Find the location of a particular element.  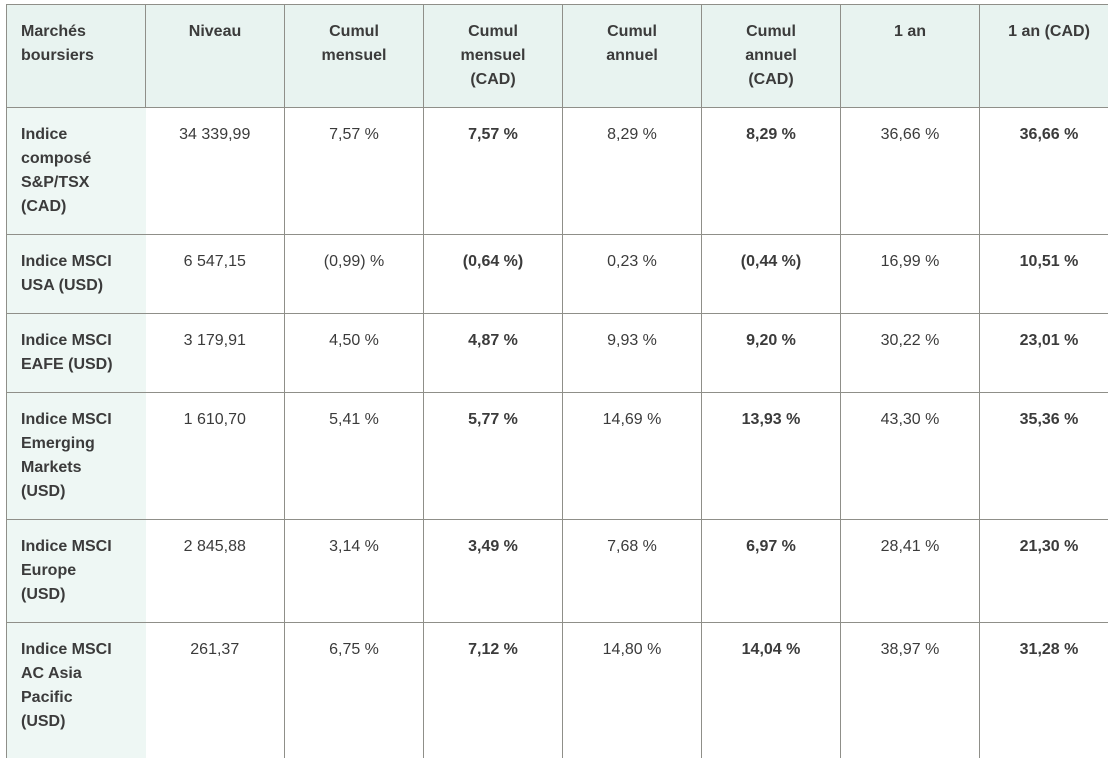

value-cell: 28,41 % is located at coordinates (910, 571).